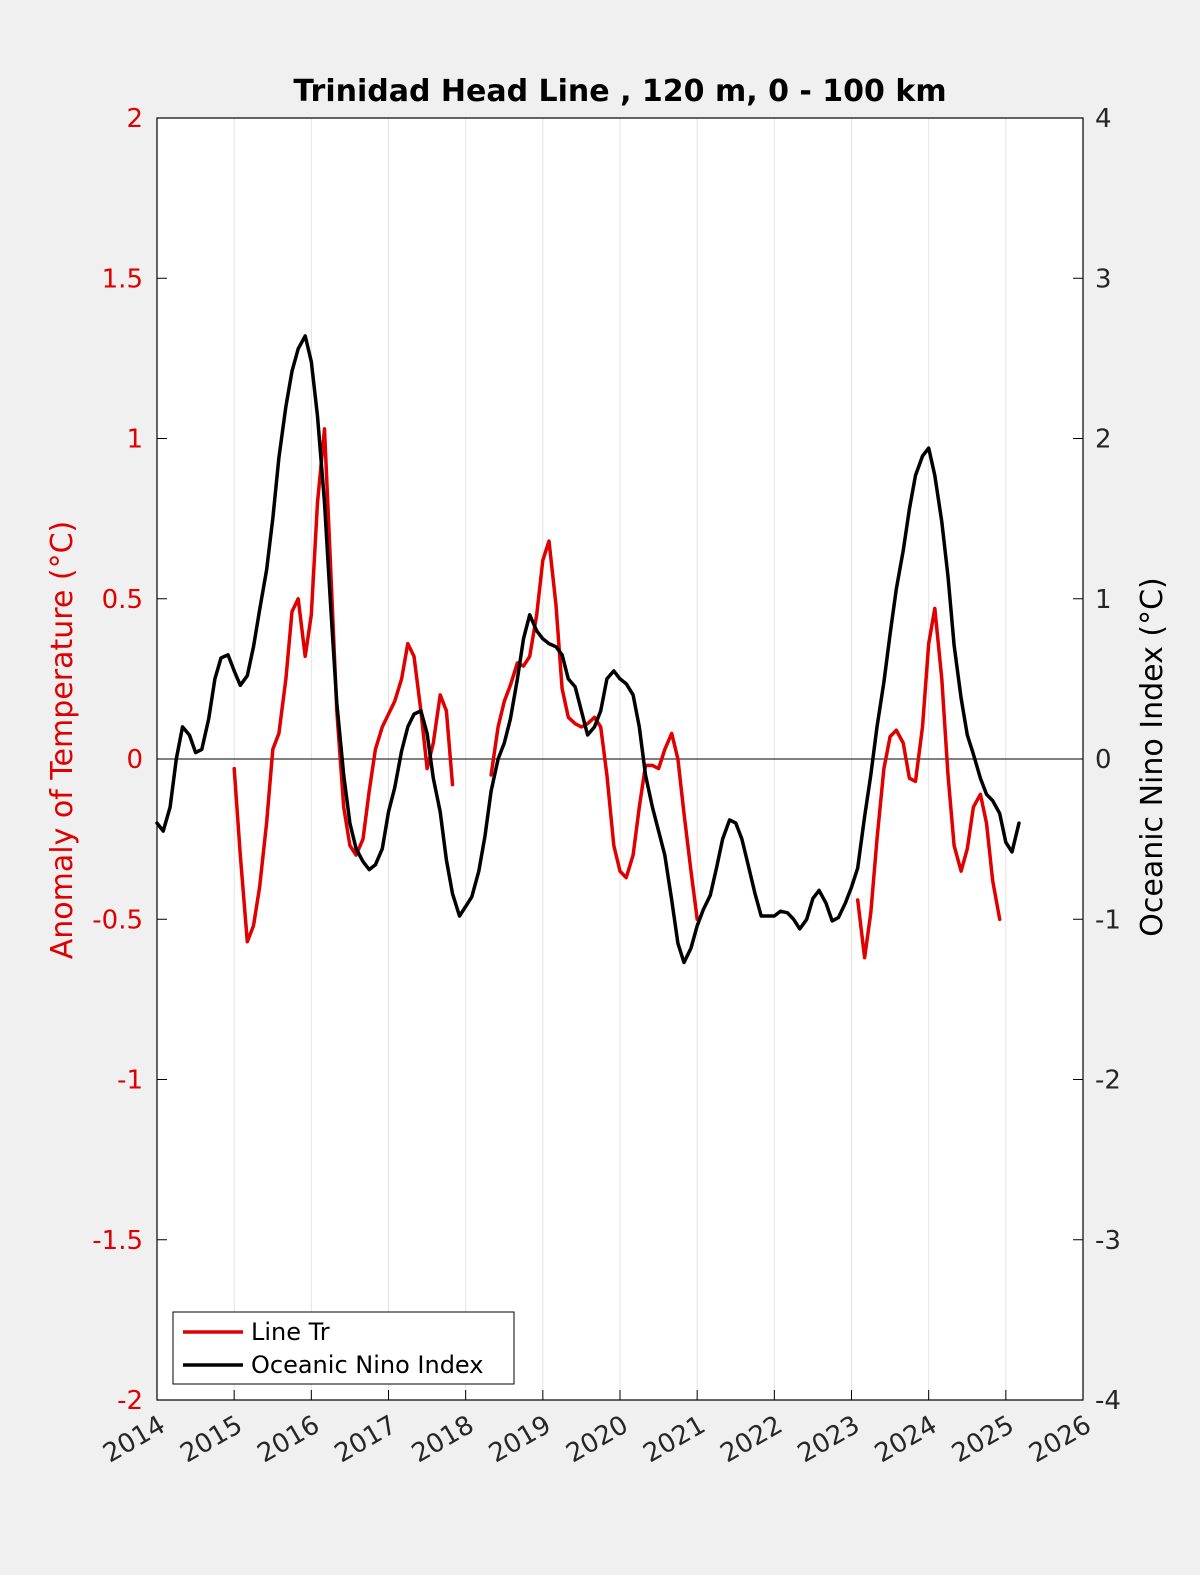 The width and height of the screenshot is (1200, 1575). Describe the element at coordinates (983, 1439) in the screenshot. I see `x-tick-label: 2025` at that location.